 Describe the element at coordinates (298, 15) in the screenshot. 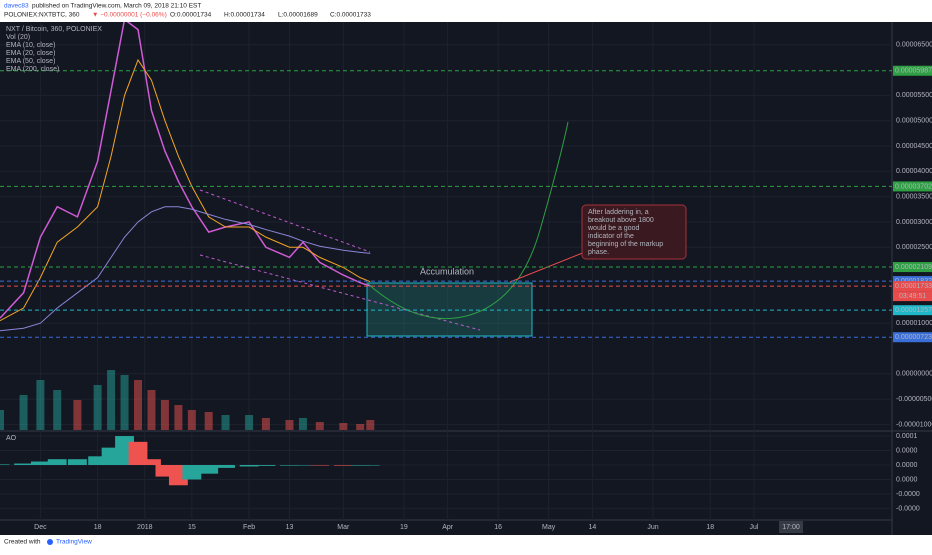

I see `low: L:0.00001689` at that location.